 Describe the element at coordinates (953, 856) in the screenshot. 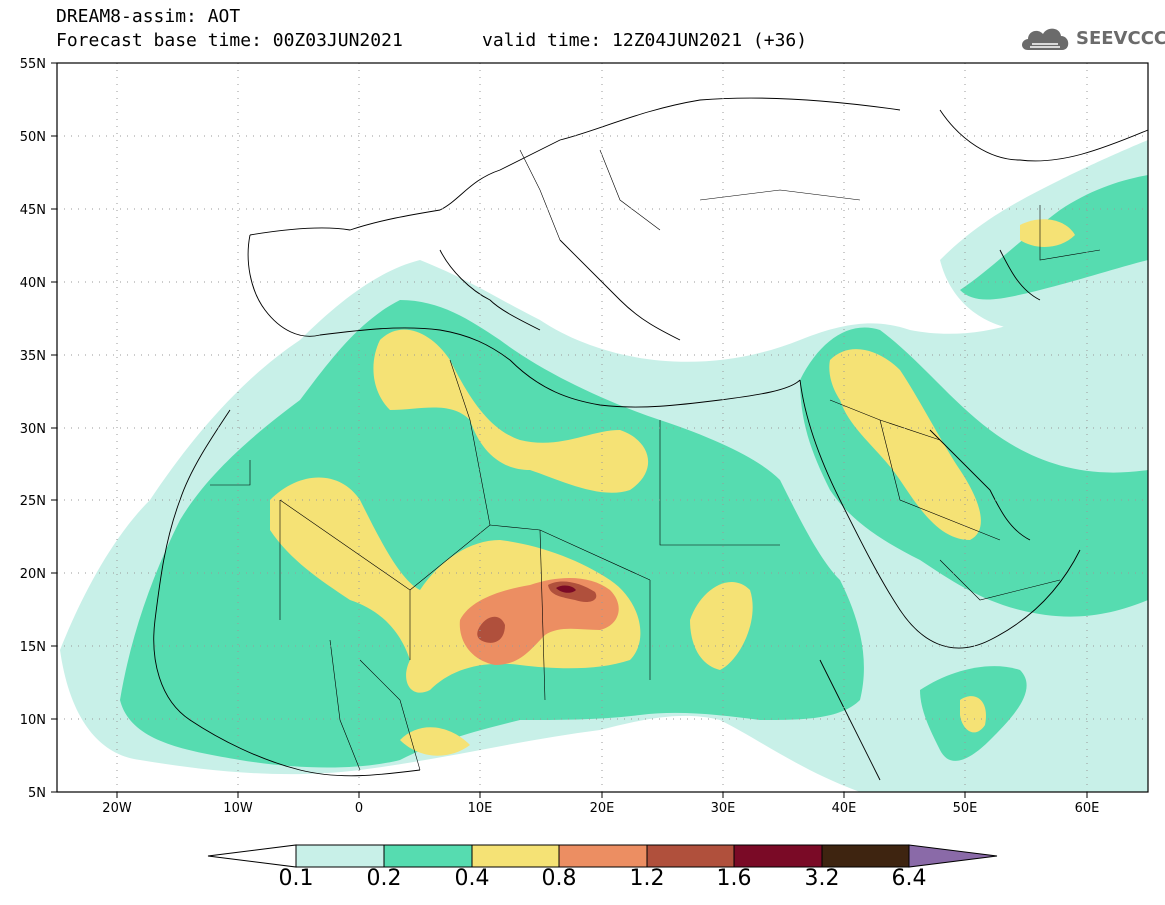

I see `colorbar-high-arrow` at that location.